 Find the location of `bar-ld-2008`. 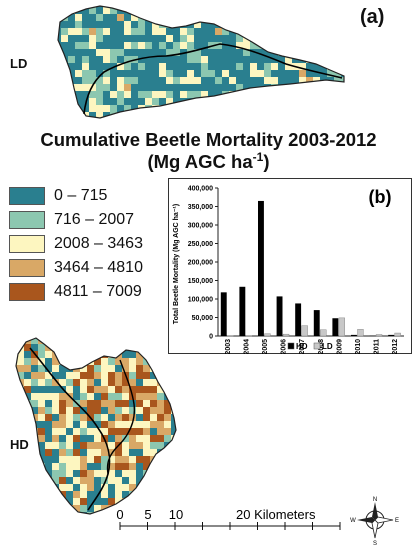

bar-ld-2008 is located at coordinates (323, 333).